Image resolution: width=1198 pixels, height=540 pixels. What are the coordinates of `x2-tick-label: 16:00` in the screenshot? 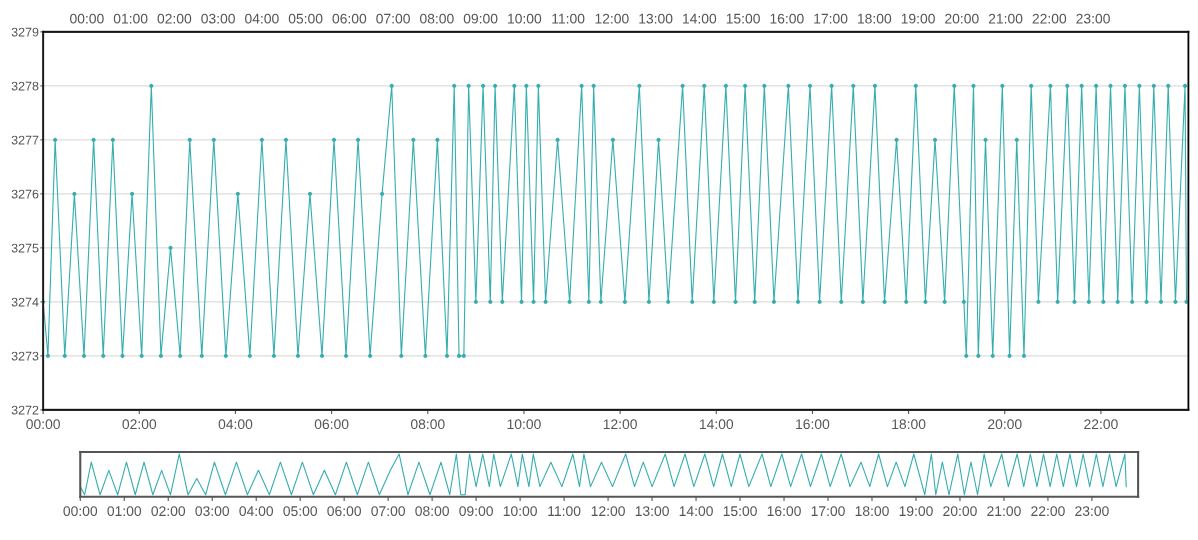 It's located at (787, 18).